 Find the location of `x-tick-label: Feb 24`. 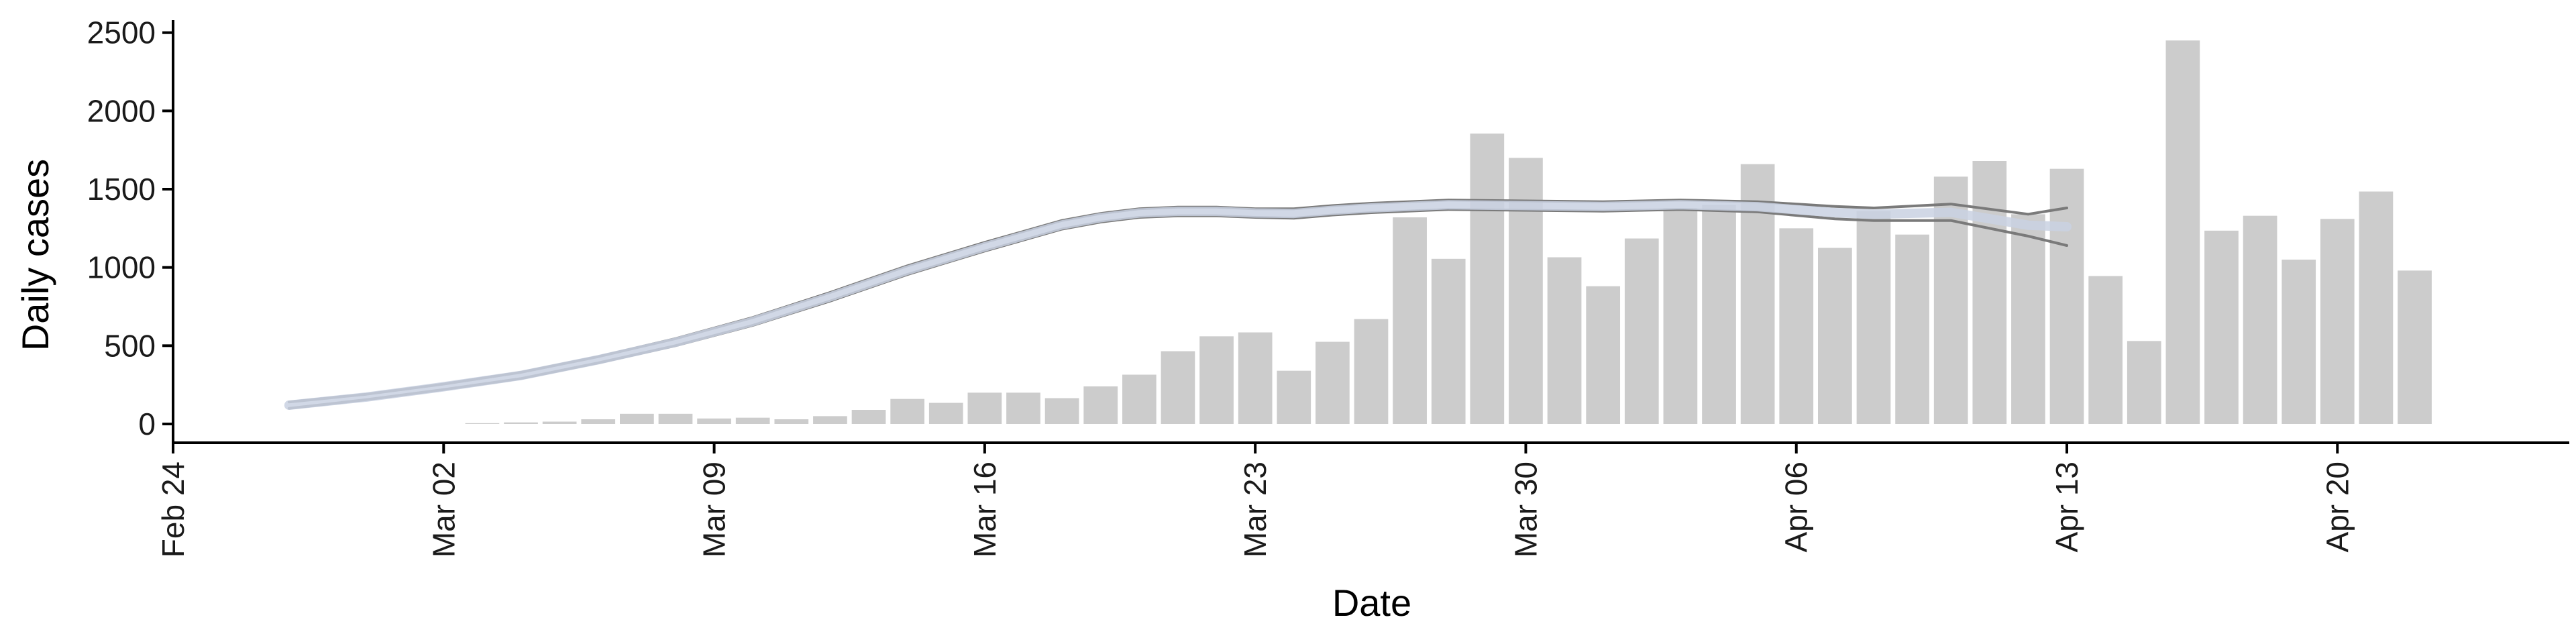

x-tick-label: Feb 24 is located at coordinates (173, 509).